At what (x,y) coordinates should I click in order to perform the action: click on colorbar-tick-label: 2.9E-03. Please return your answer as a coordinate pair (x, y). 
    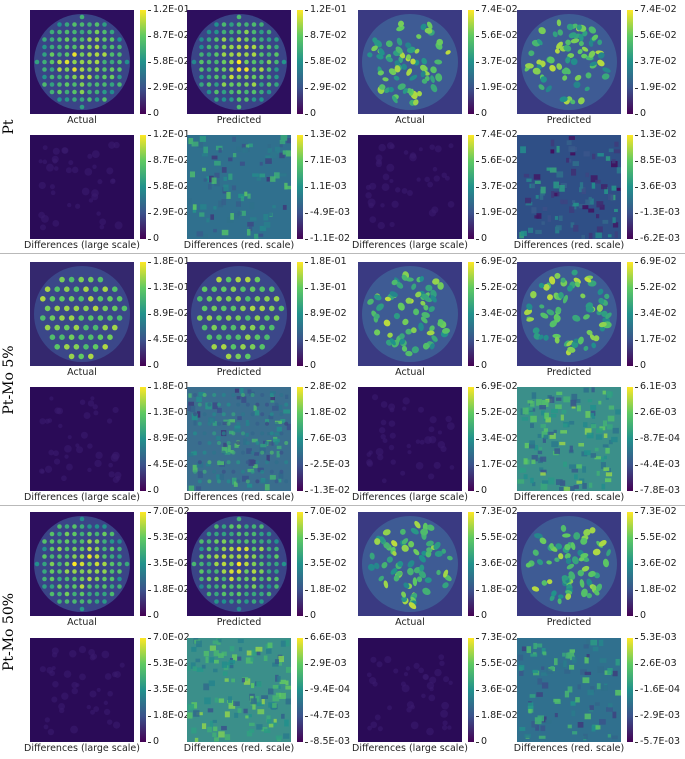
    Looking at the image, I should click on (328, 663).